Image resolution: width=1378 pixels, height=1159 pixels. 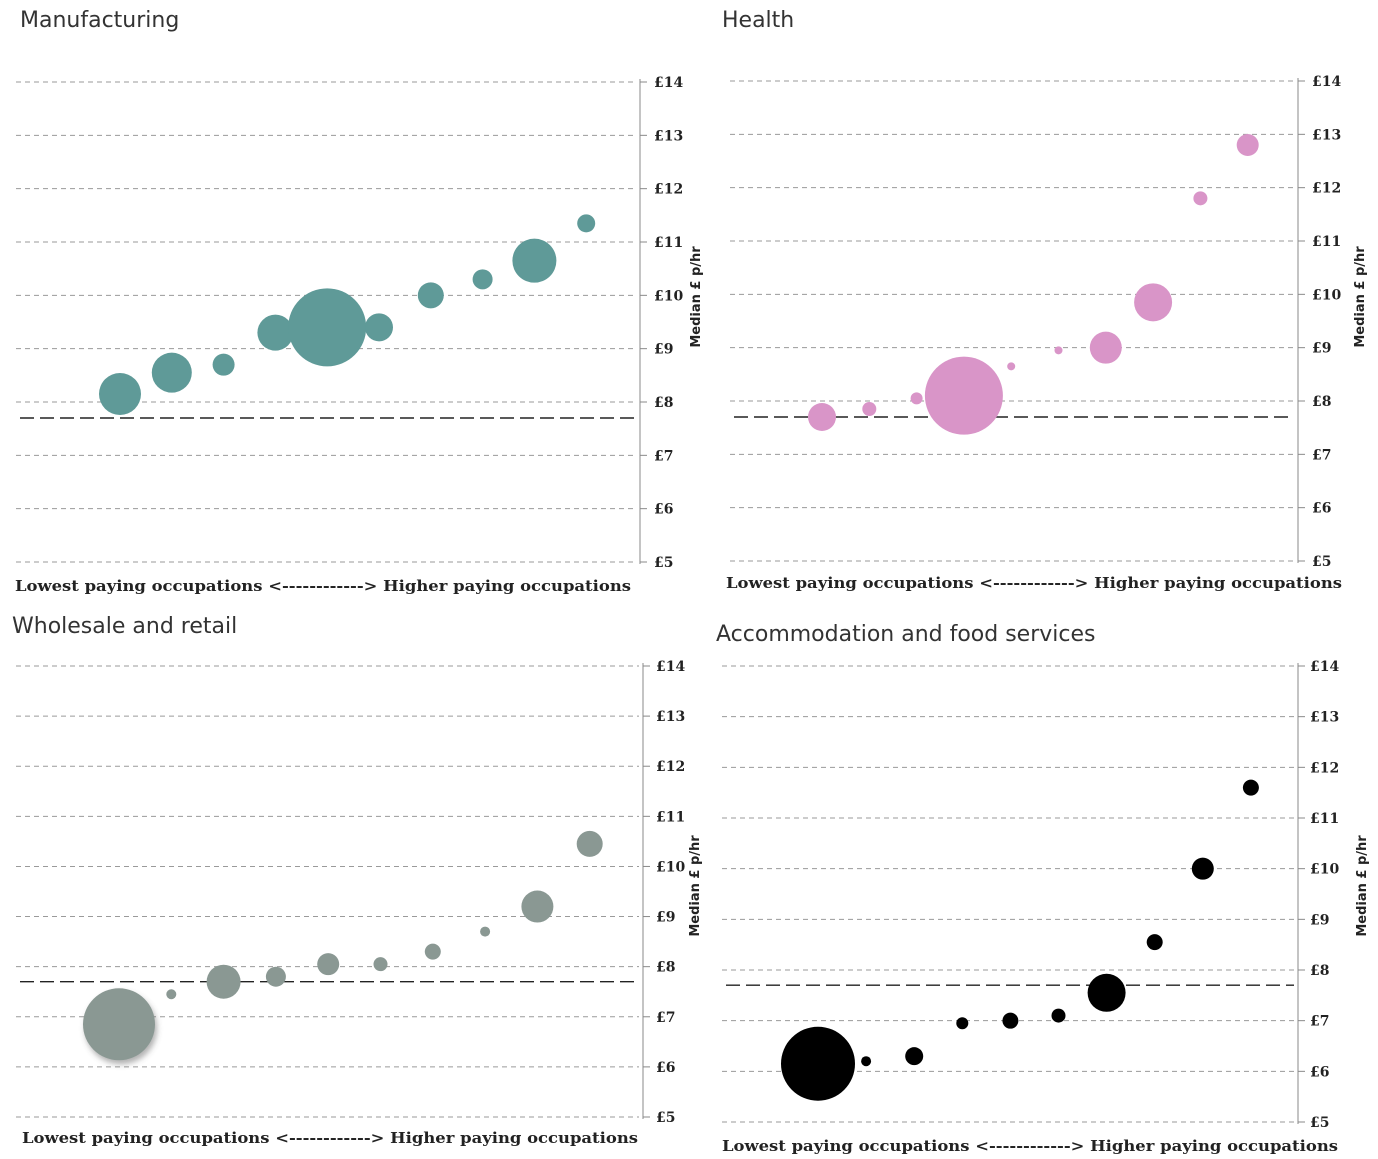 What do you see at coordinates (758, 20) in the screenshot?
I see `chart-title: Health` at bounding box center [758, 20].